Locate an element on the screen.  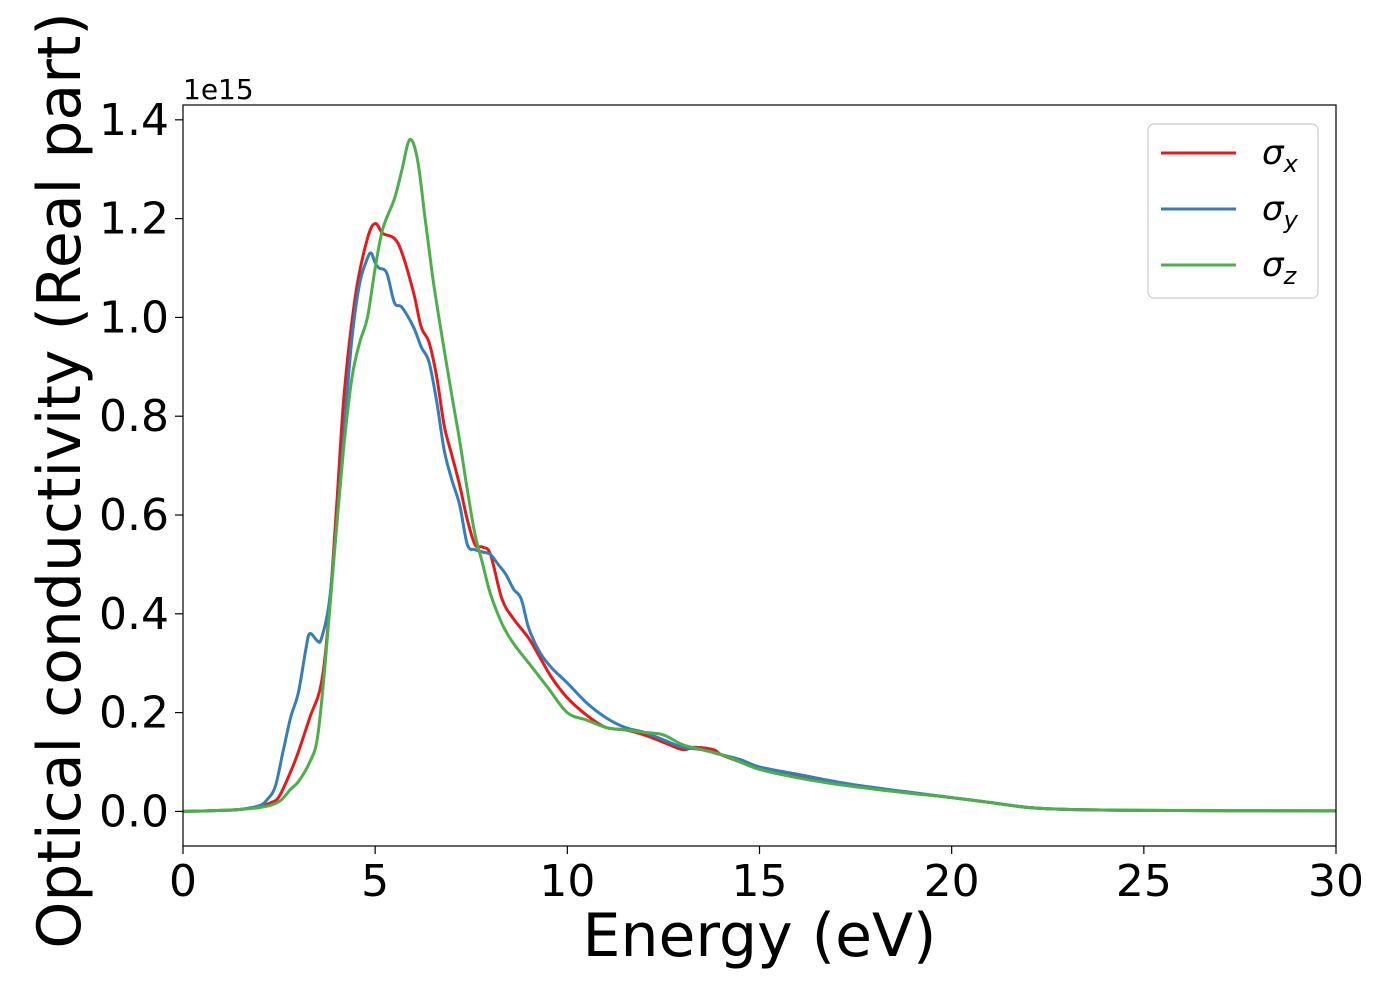
y-tick-label: 0.0 is located at coordinates (134, 811).